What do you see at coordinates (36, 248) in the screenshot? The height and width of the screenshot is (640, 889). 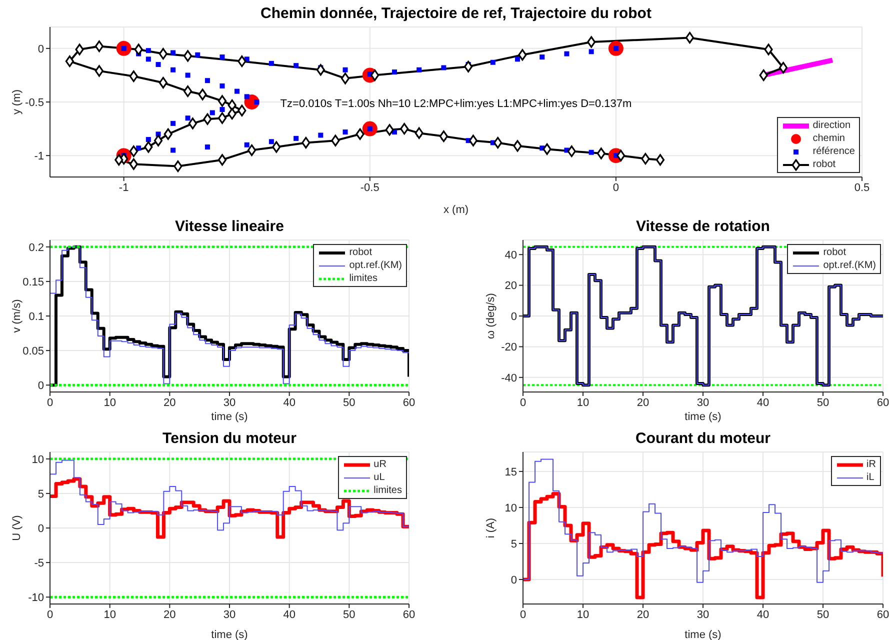 I see `y-tick-label: 0.2` at bounding box center [36, 248].